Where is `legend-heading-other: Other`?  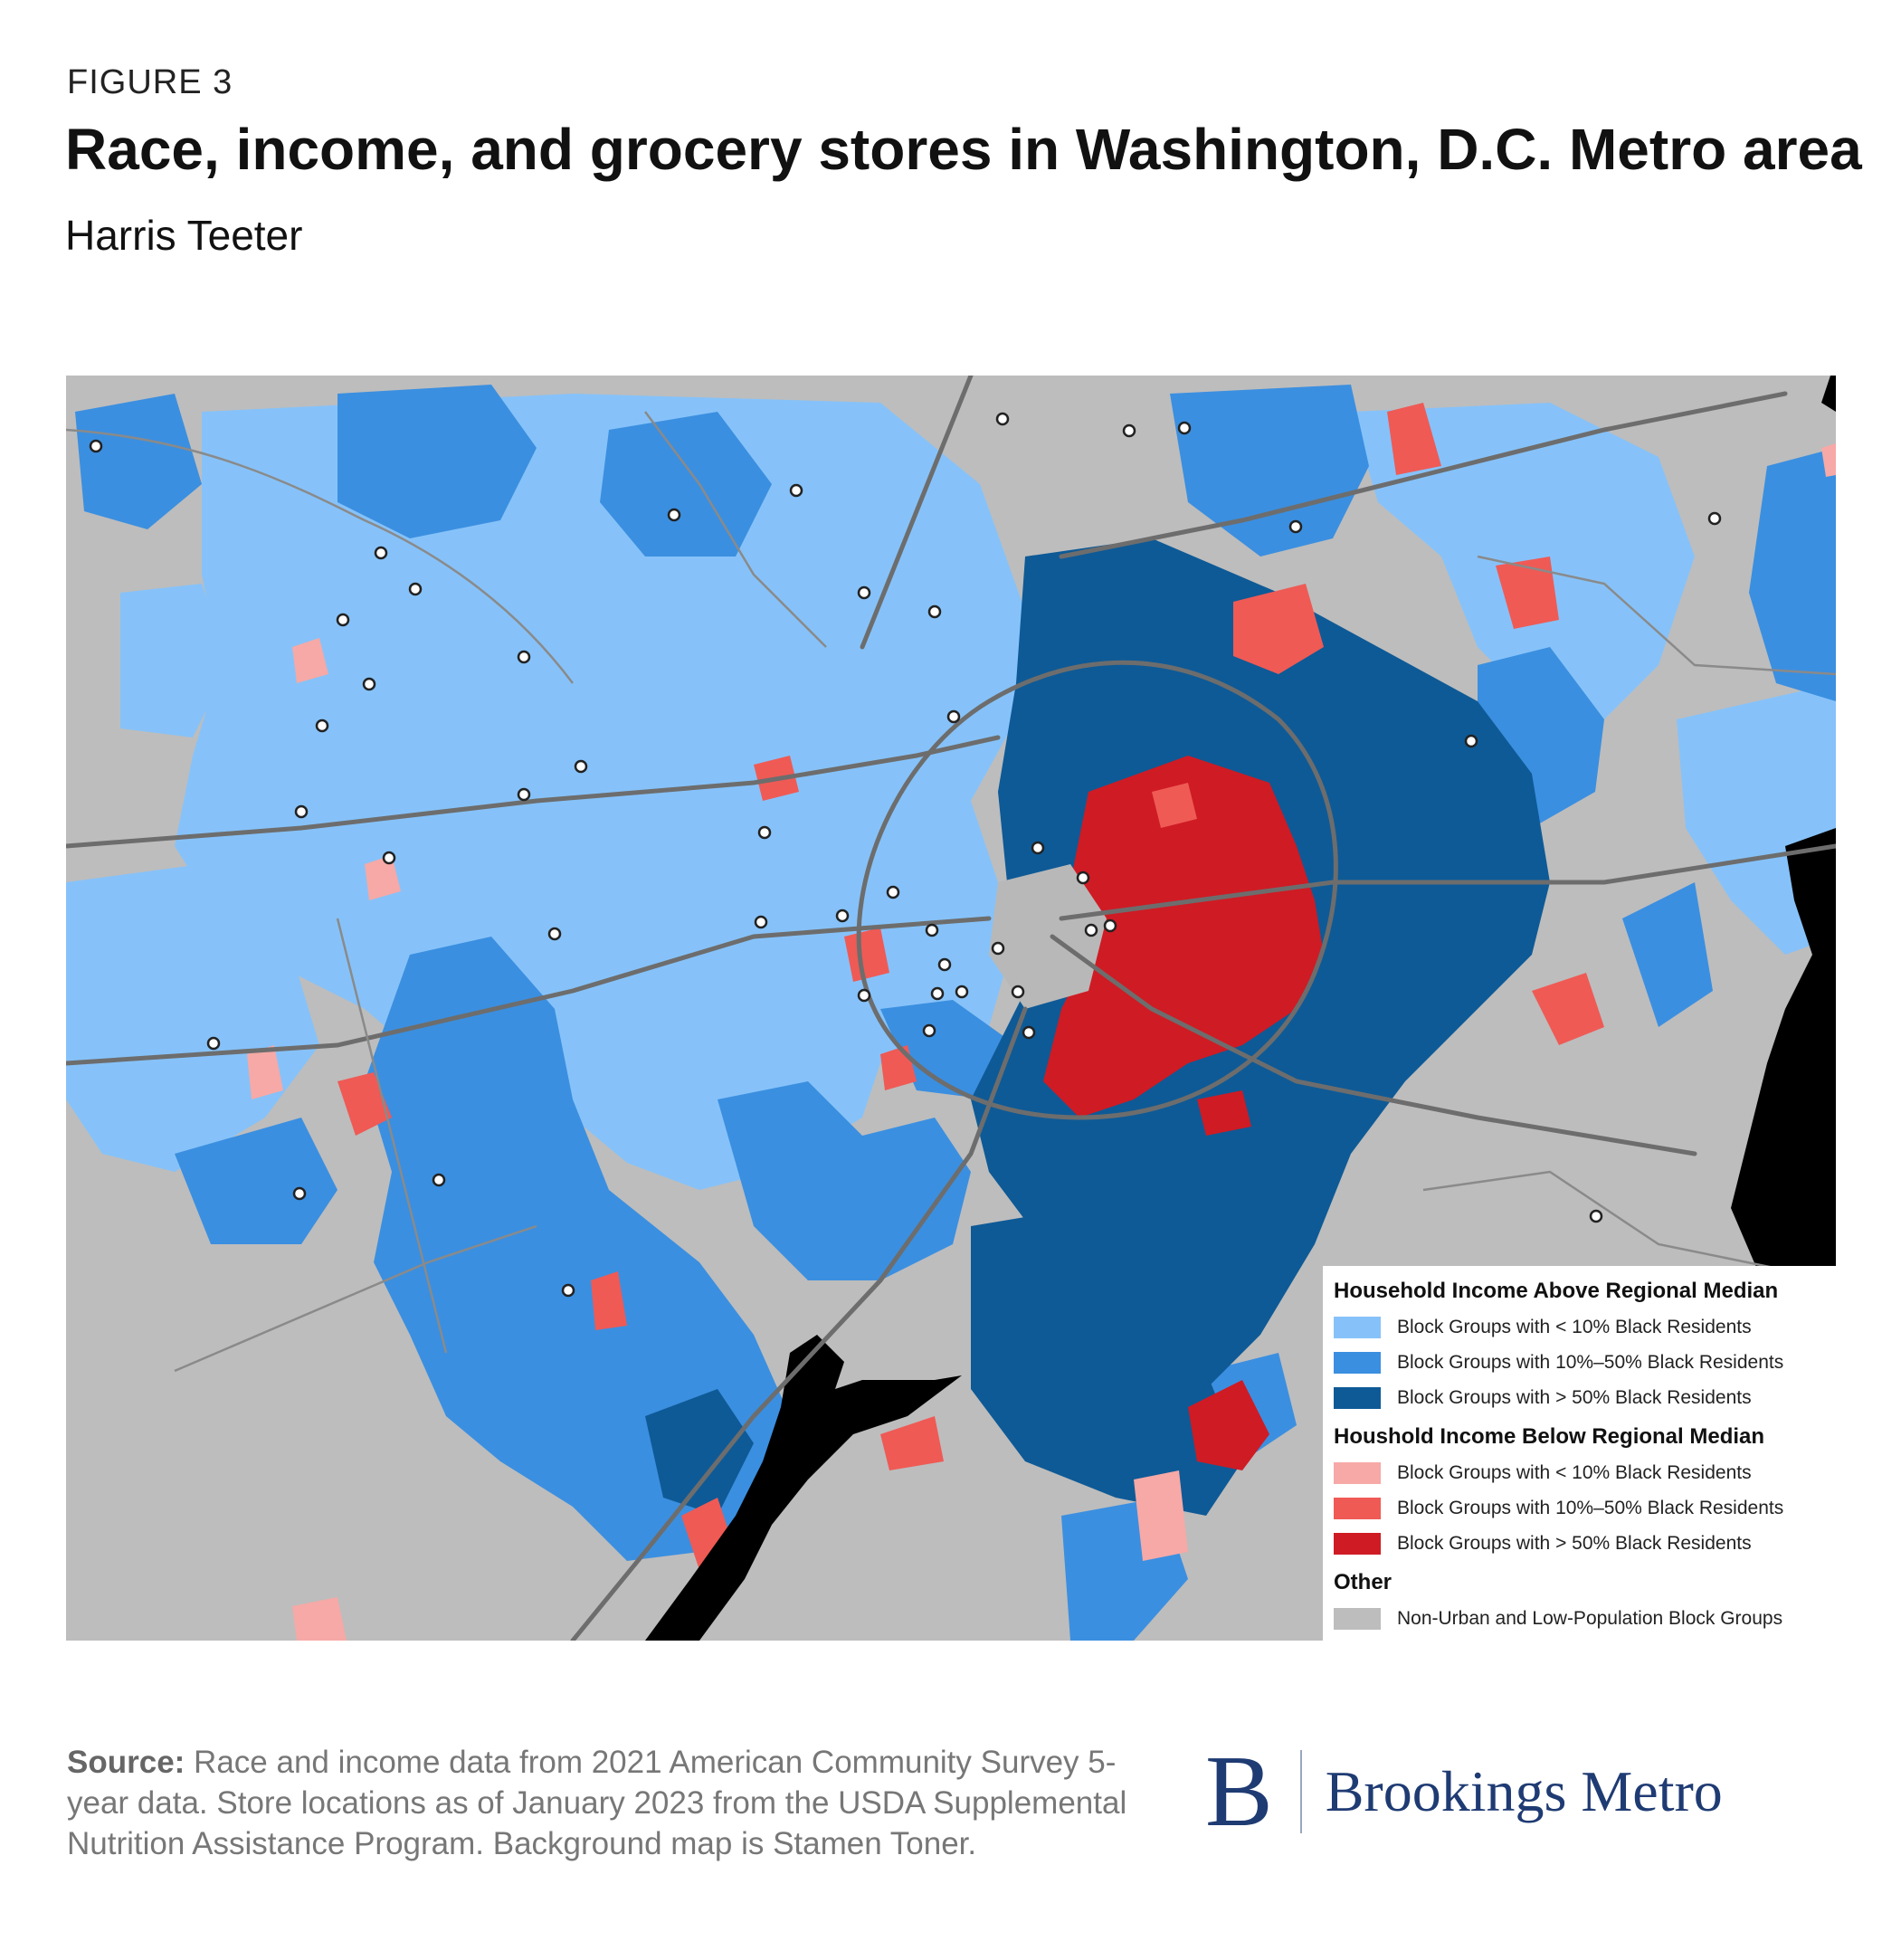
legend-heading-other: Other is located at coordinates (1363, 1582).